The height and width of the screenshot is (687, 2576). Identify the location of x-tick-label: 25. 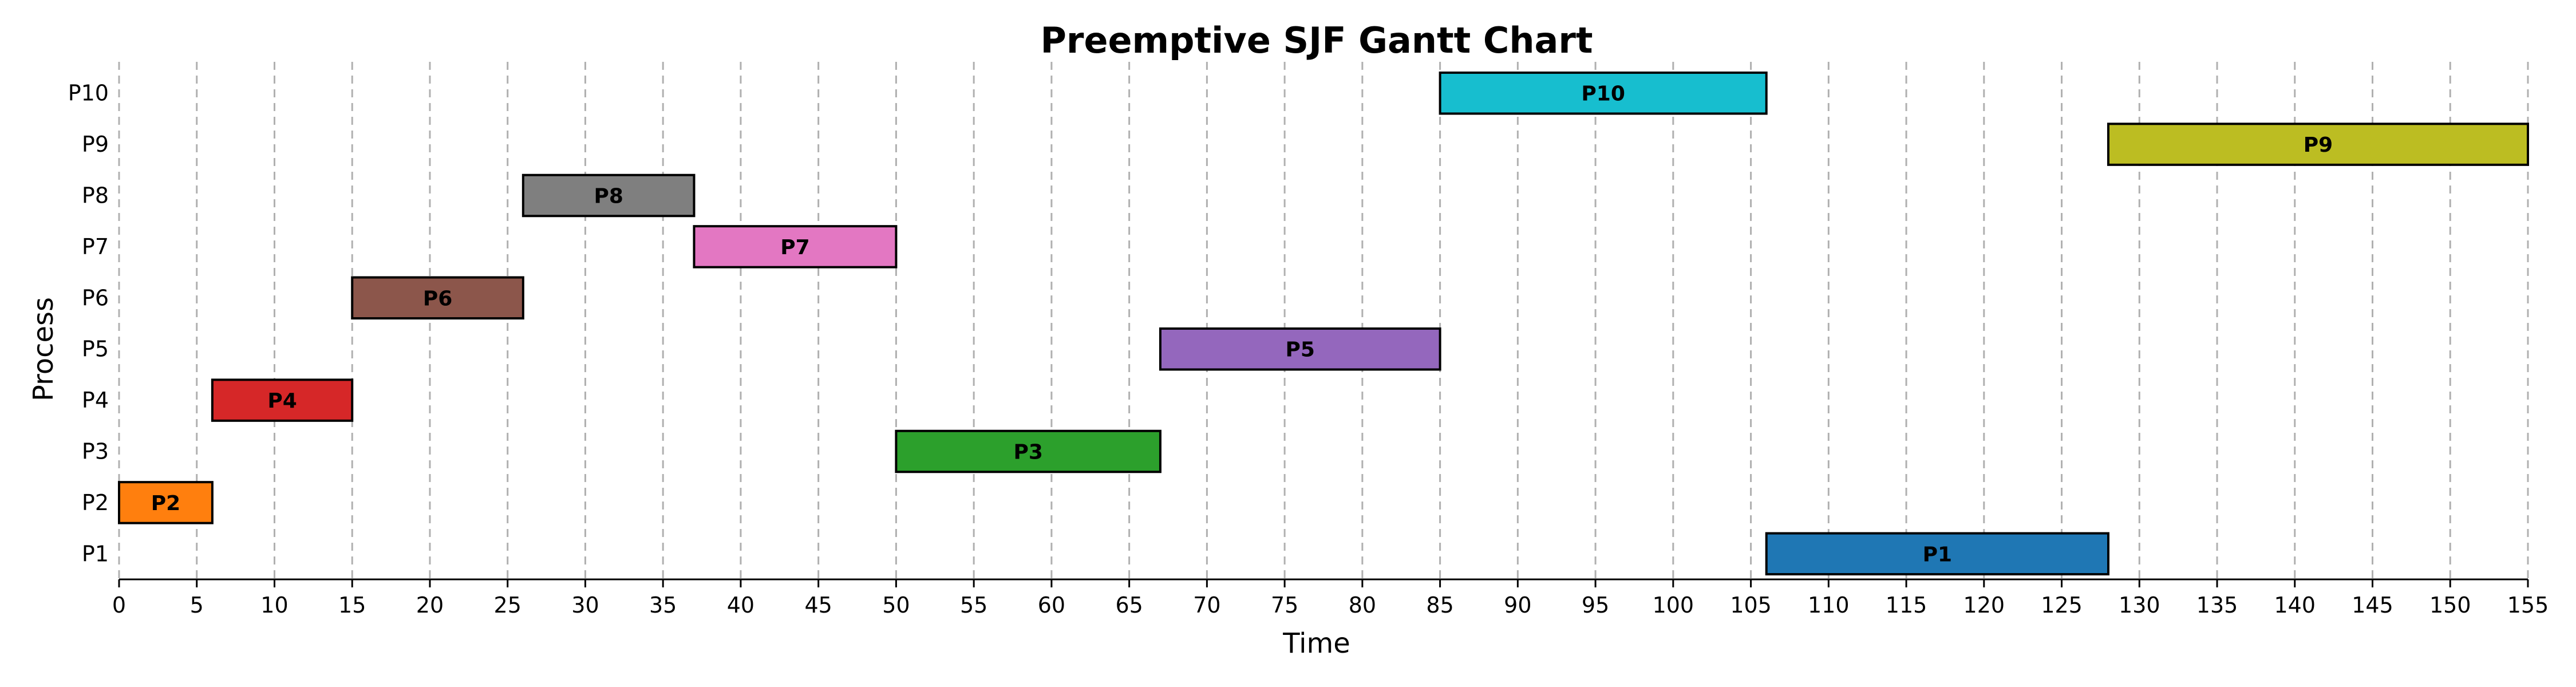
(507, 605).